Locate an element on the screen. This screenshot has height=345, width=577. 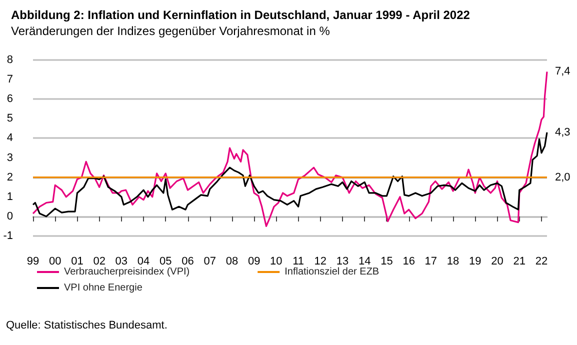
x-tick-label: 19 is located at coordinates (475, 262).